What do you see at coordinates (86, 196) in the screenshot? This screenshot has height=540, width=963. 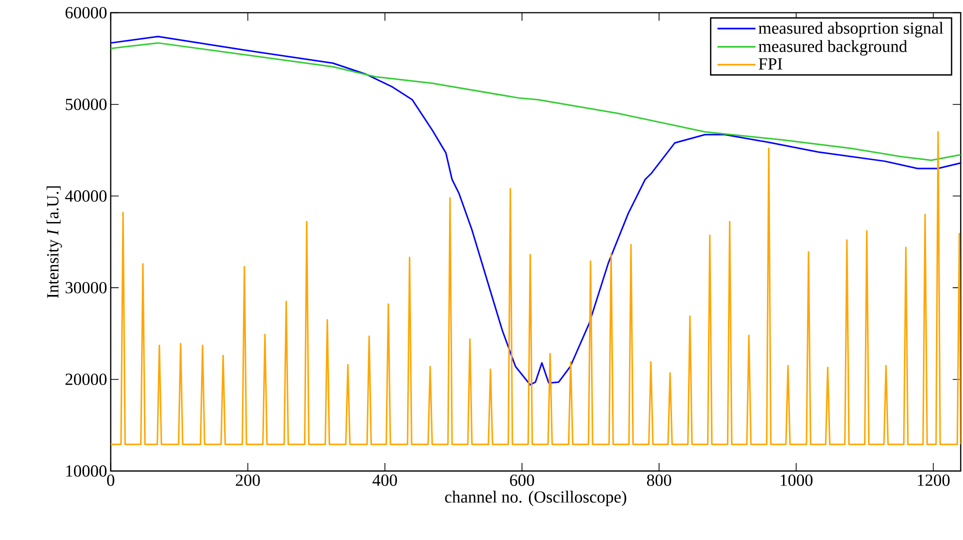 I see `y-tick-label: 40000` at bounding box center [86, 196].